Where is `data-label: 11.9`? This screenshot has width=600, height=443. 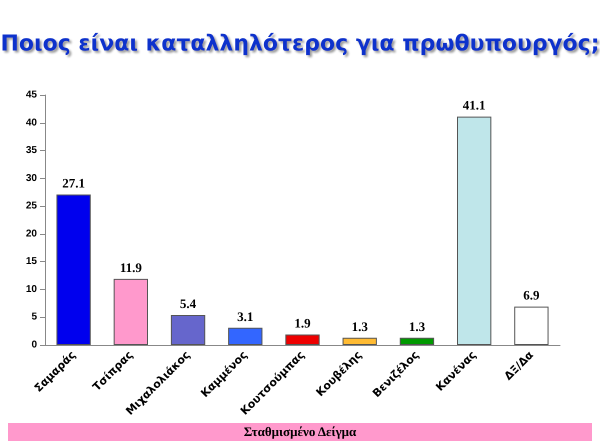 data-label: 11.9 is located at coordinates (131, 267).